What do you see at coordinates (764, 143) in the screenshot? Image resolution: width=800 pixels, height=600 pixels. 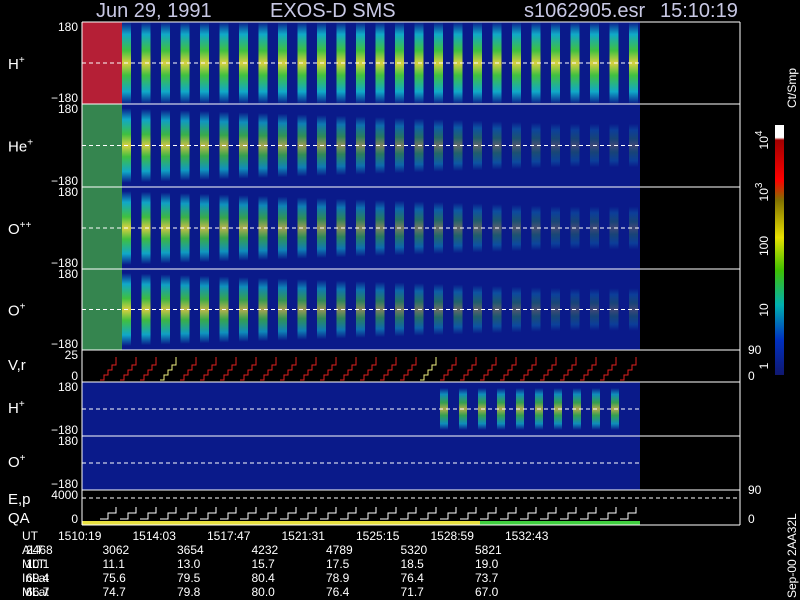 I see `colorbar-tick-label-base: 10` at bounding box center [764, 143].